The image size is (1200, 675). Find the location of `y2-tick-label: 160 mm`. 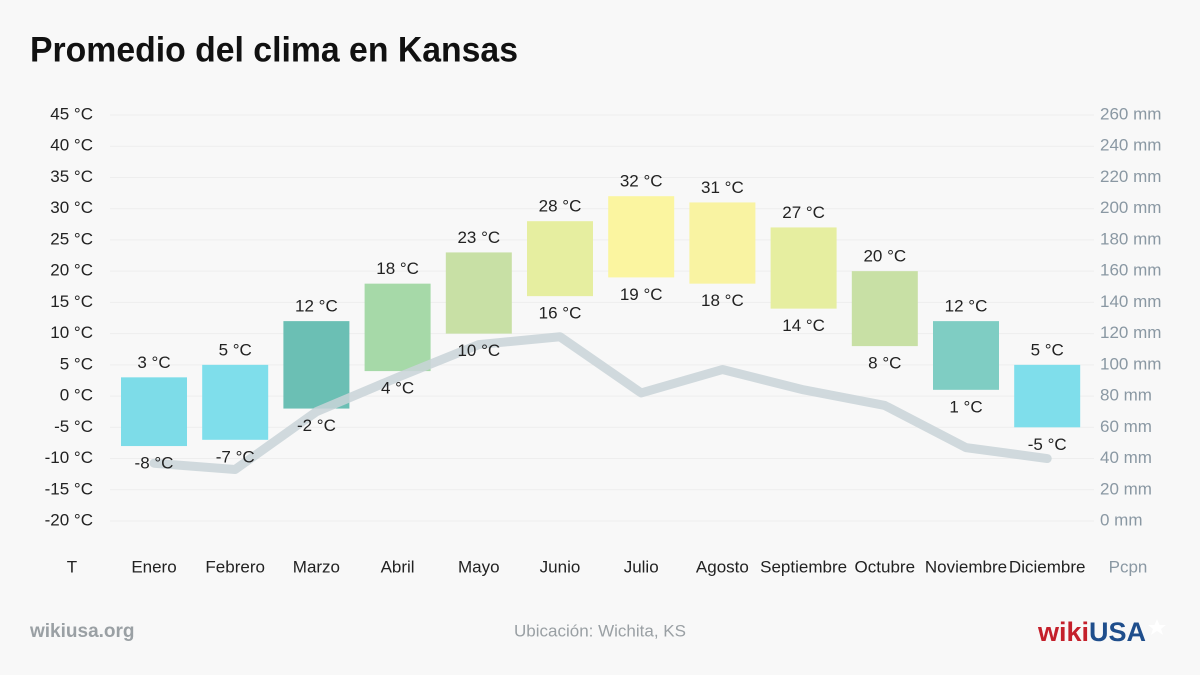

y2-tick-label: 160 mm is located at coordinates (1130, 270).